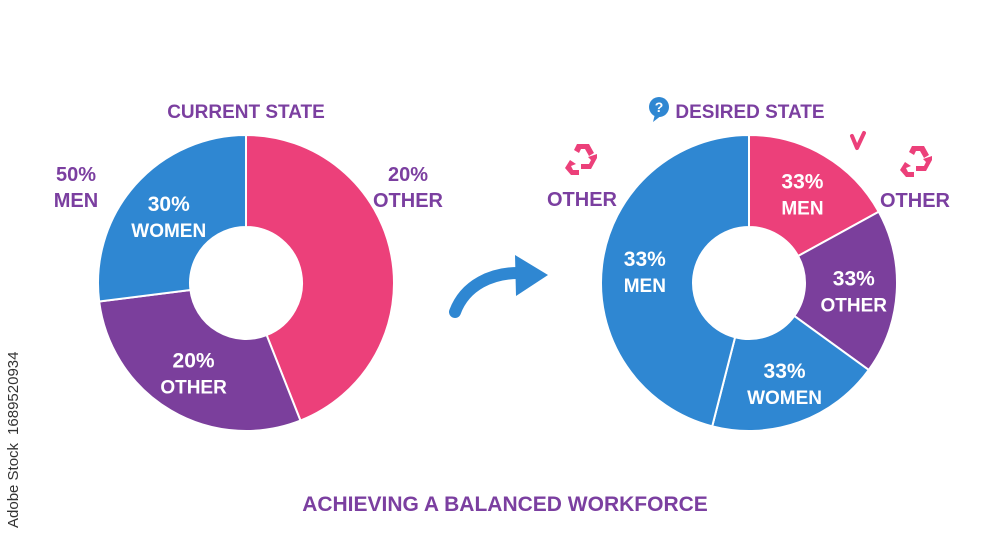 Image resolution: width=1000 pixels, height=546 pixels. What do you see at coordinates (915, 201) in the screenshot?
I see `desired-other-outside-label-right: OTHER` at bounding box center [915, 201].